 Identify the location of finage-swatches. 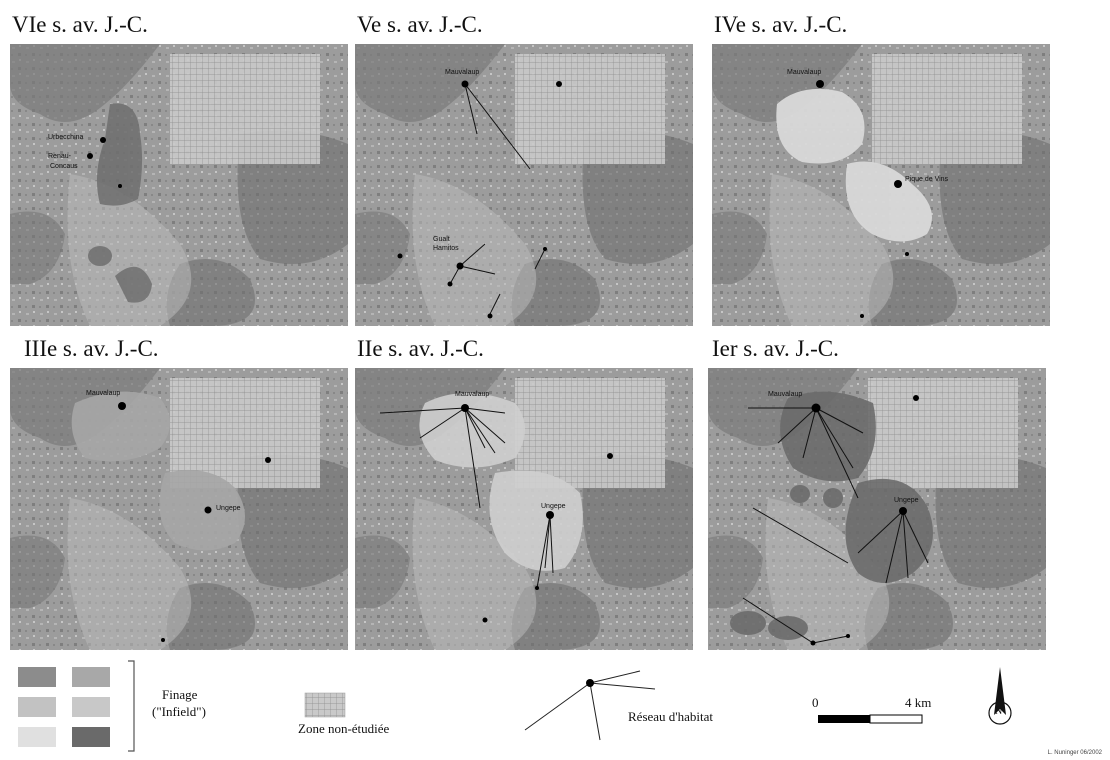
(64, 707).